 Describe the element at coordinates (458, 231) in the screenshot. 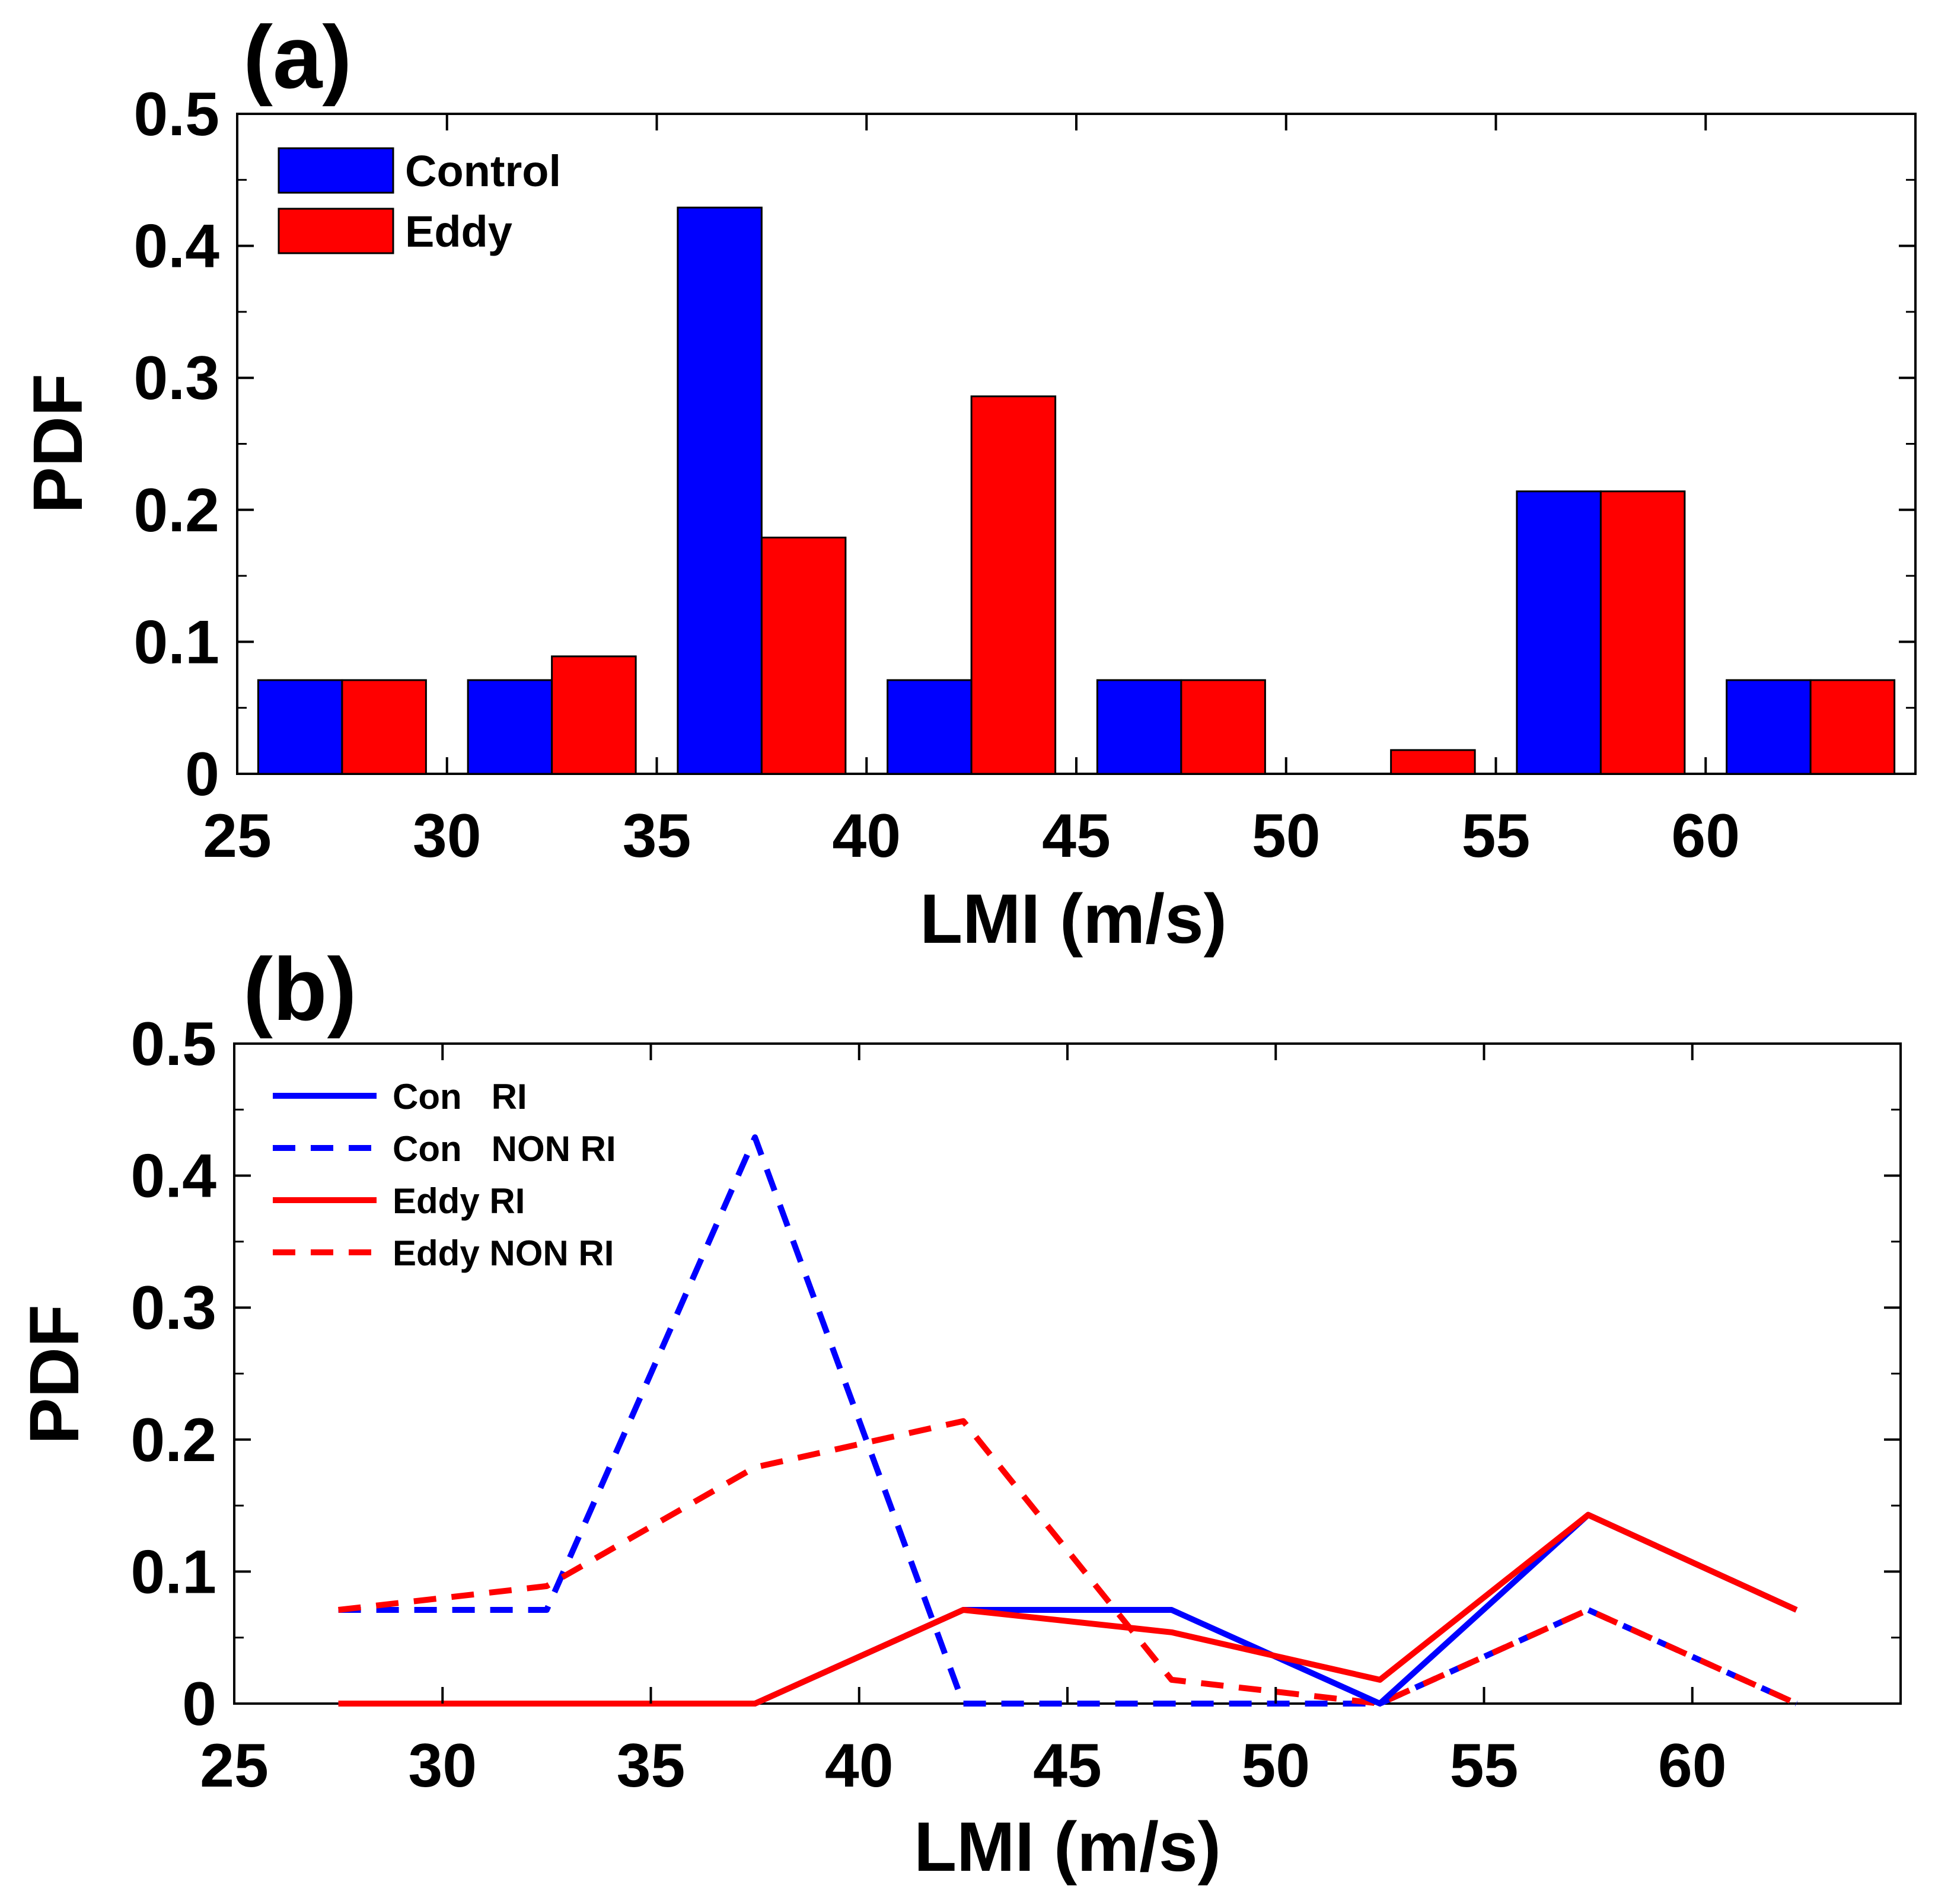

I see `legend-label-eddy: Eddy` at that location.